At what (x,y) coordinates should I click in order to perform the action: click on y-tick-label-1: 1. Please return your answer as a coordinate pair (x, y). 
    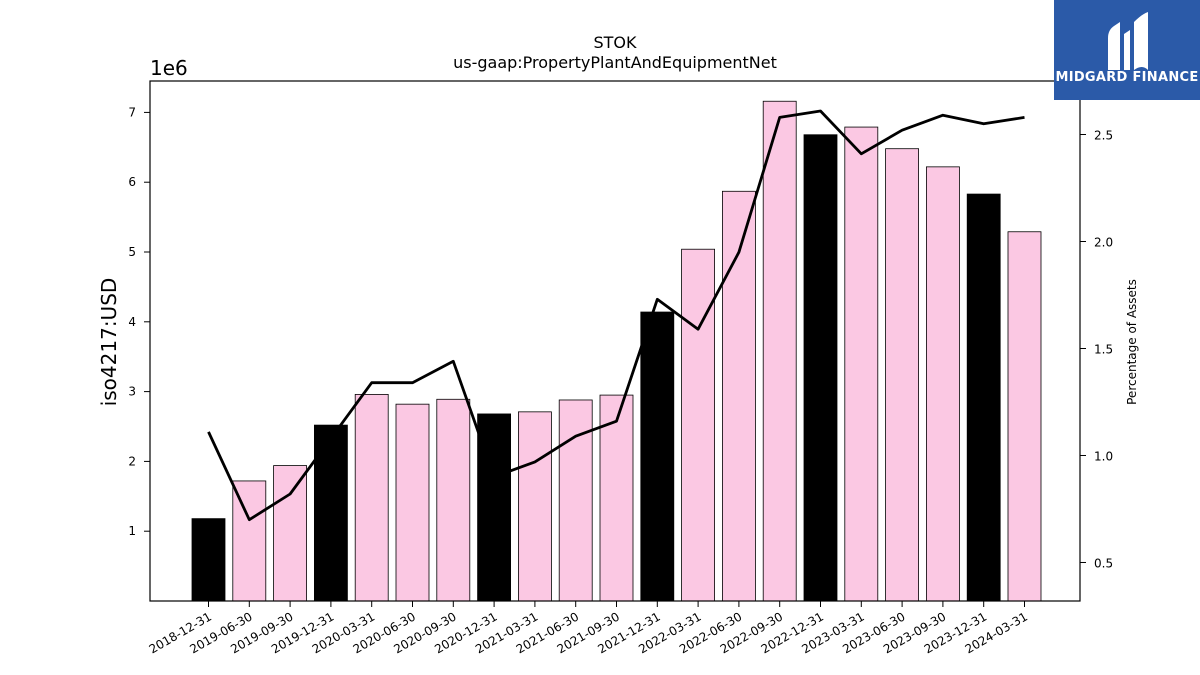
    Looking at the image, I should click on (132, 531).